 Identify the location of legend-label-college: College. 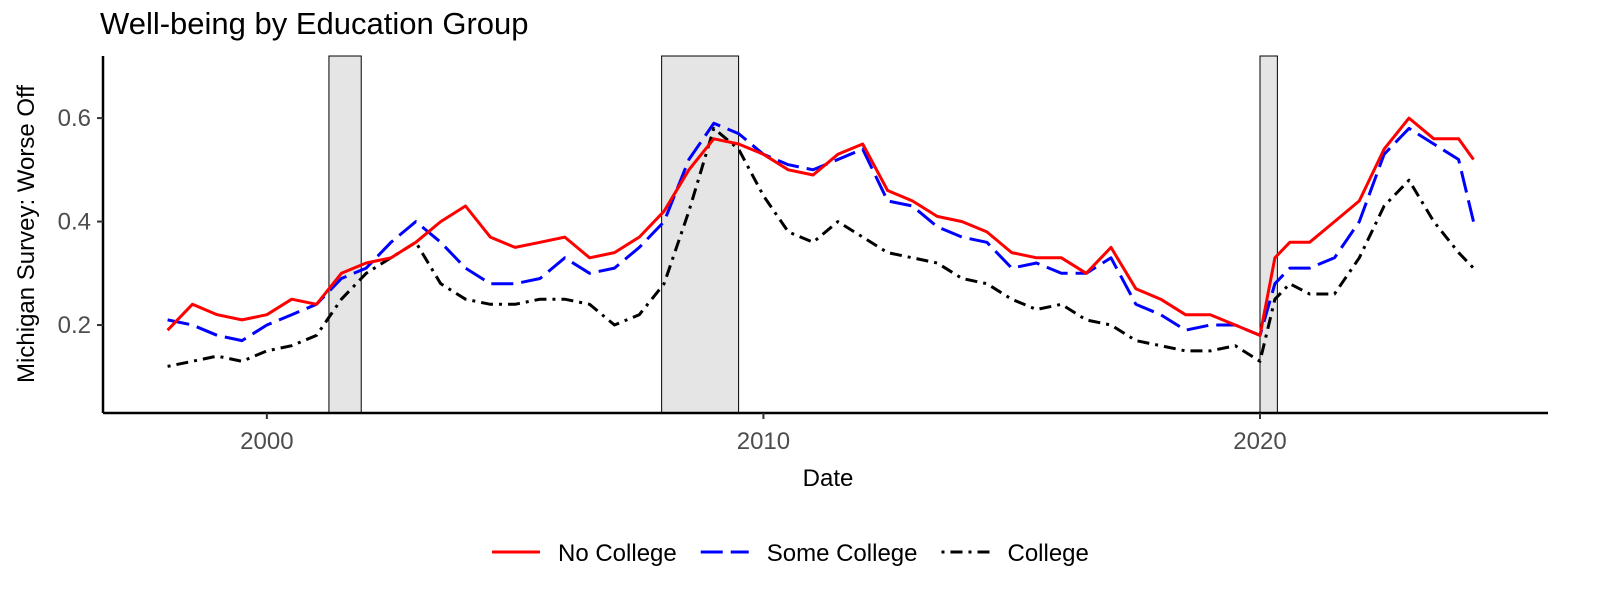
(1047, 553).